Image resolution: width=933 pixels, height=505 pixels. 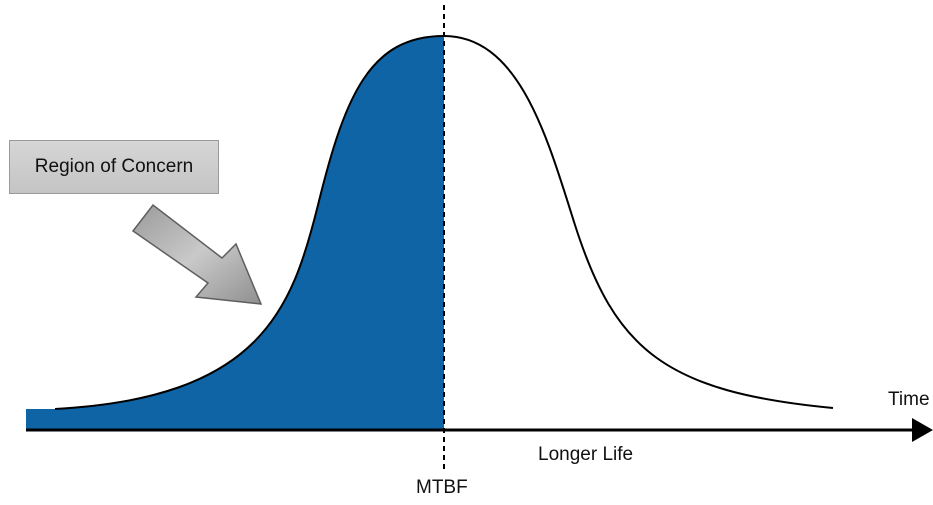 What do you see at coordinates (586, 454) in the screenshot?
I see `longer-life-label: Longer Life` at bounding box center [586, 454].